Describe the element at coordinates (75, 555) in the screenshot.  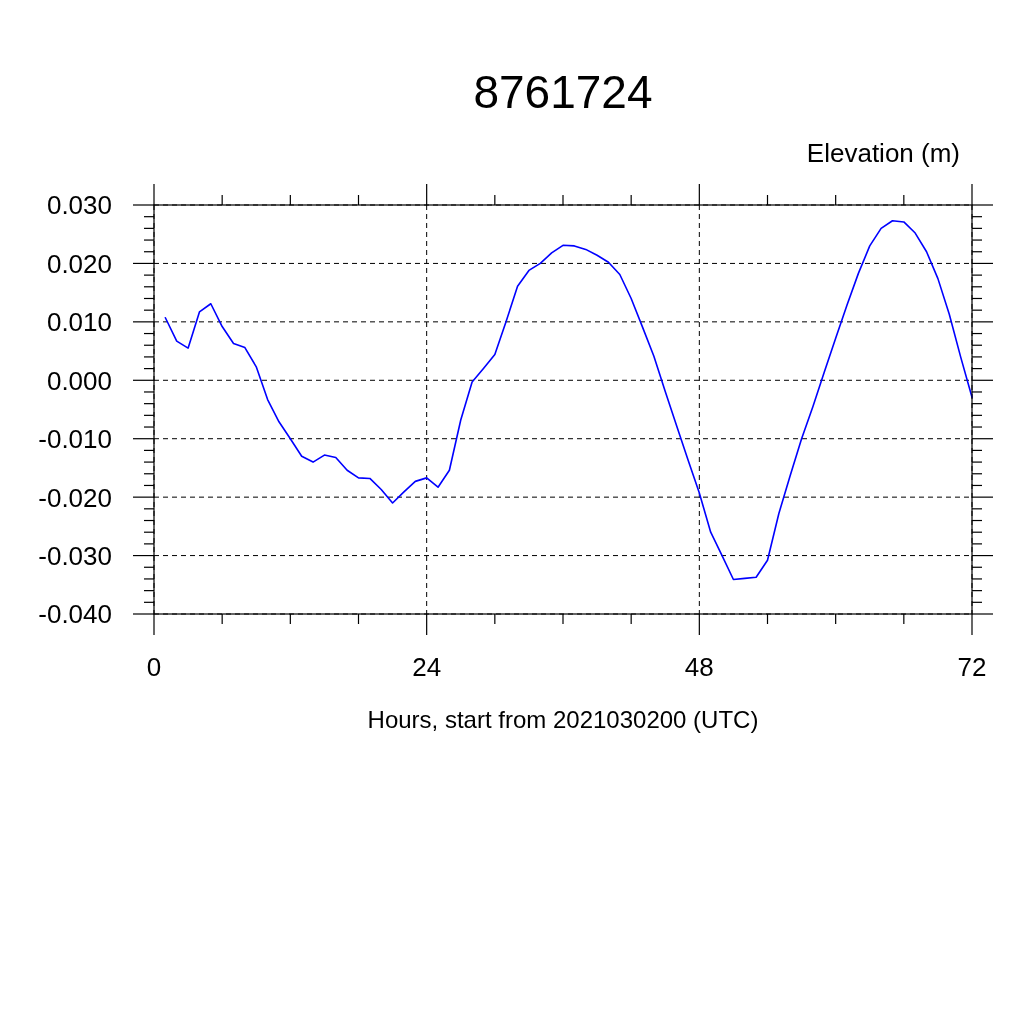
I see `y-tick-label: -0.030` at that location.